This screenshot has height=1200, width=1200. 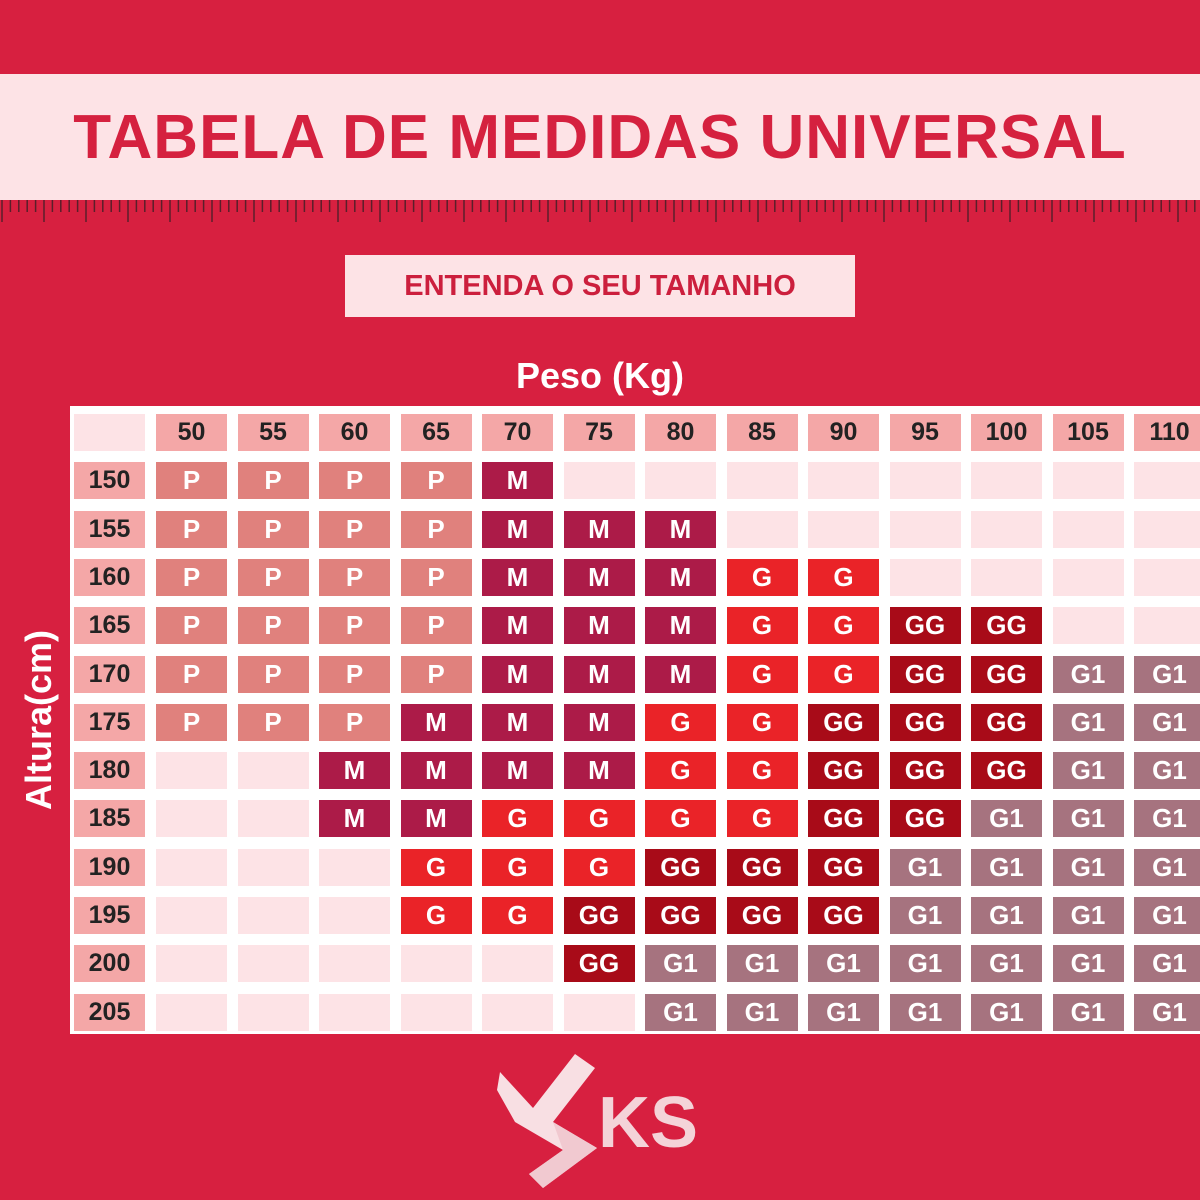 What do you see at coordinates (1088, 432) in the screenshot?
I see `weight-header-105: 105` at bounding box center [1088, 432].